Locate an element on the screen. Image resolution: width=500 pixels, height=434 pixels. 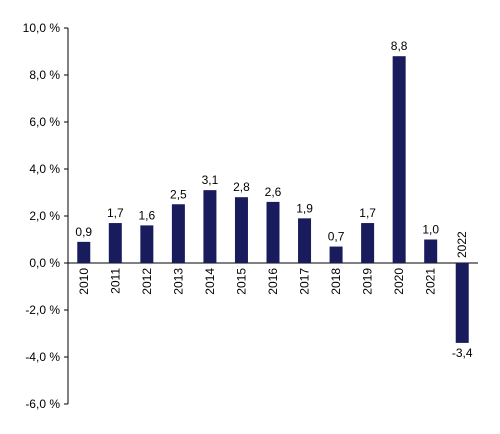
bar-2020 is located at coordinates (399, 160).